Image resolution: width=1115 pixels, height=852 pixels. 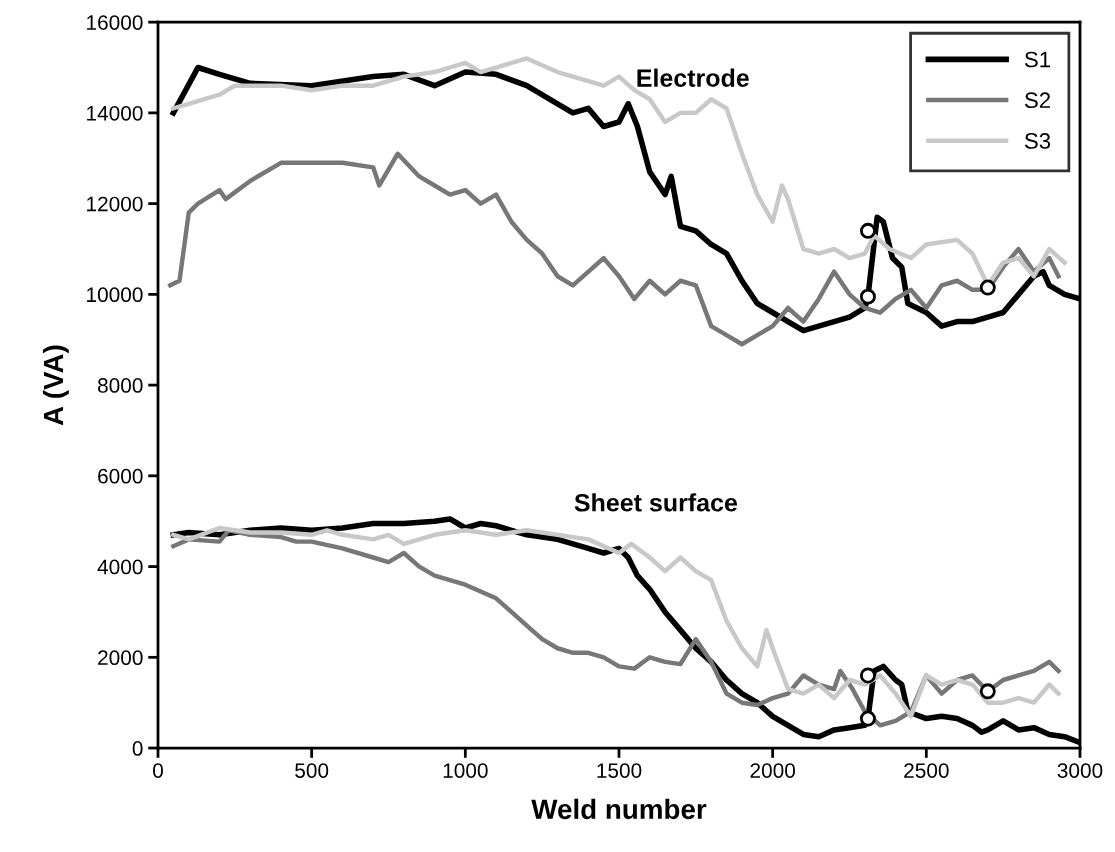 What do you see at coordinates (656, 502) in the screenshot?
I see `annotation: Sheet surface` at bounding box center [656, 502].